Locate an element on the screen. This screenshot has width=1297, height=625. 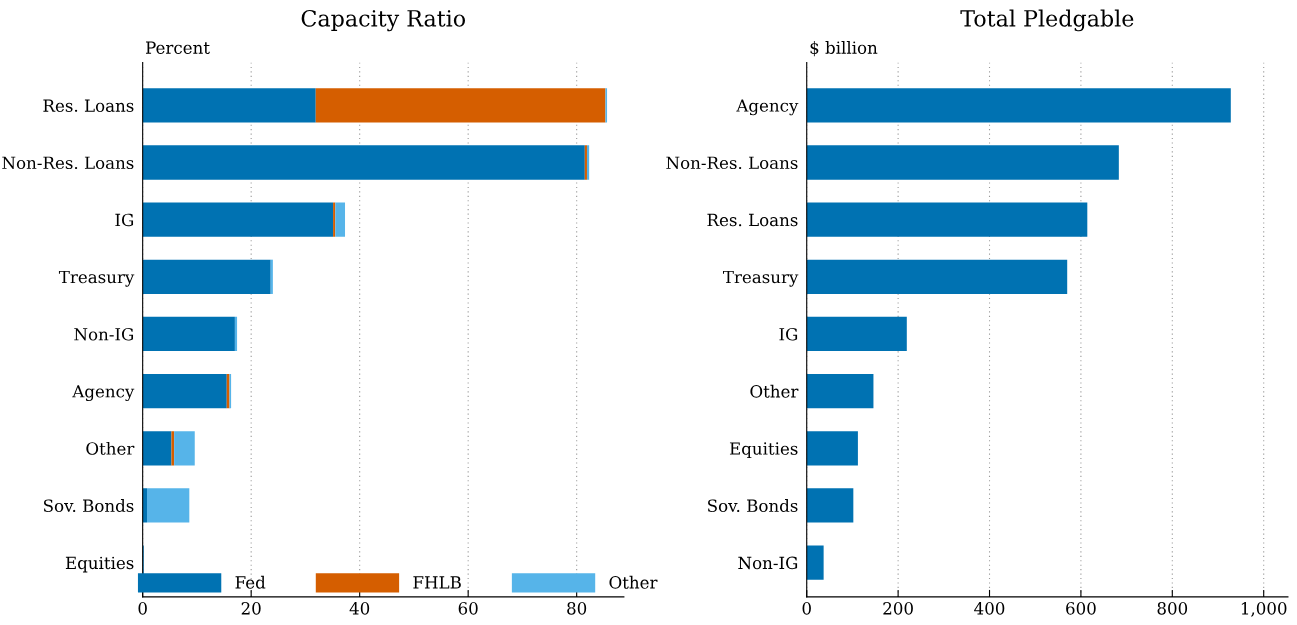
chart-title: Capacity Ratio is located at coordinates (383, 20).